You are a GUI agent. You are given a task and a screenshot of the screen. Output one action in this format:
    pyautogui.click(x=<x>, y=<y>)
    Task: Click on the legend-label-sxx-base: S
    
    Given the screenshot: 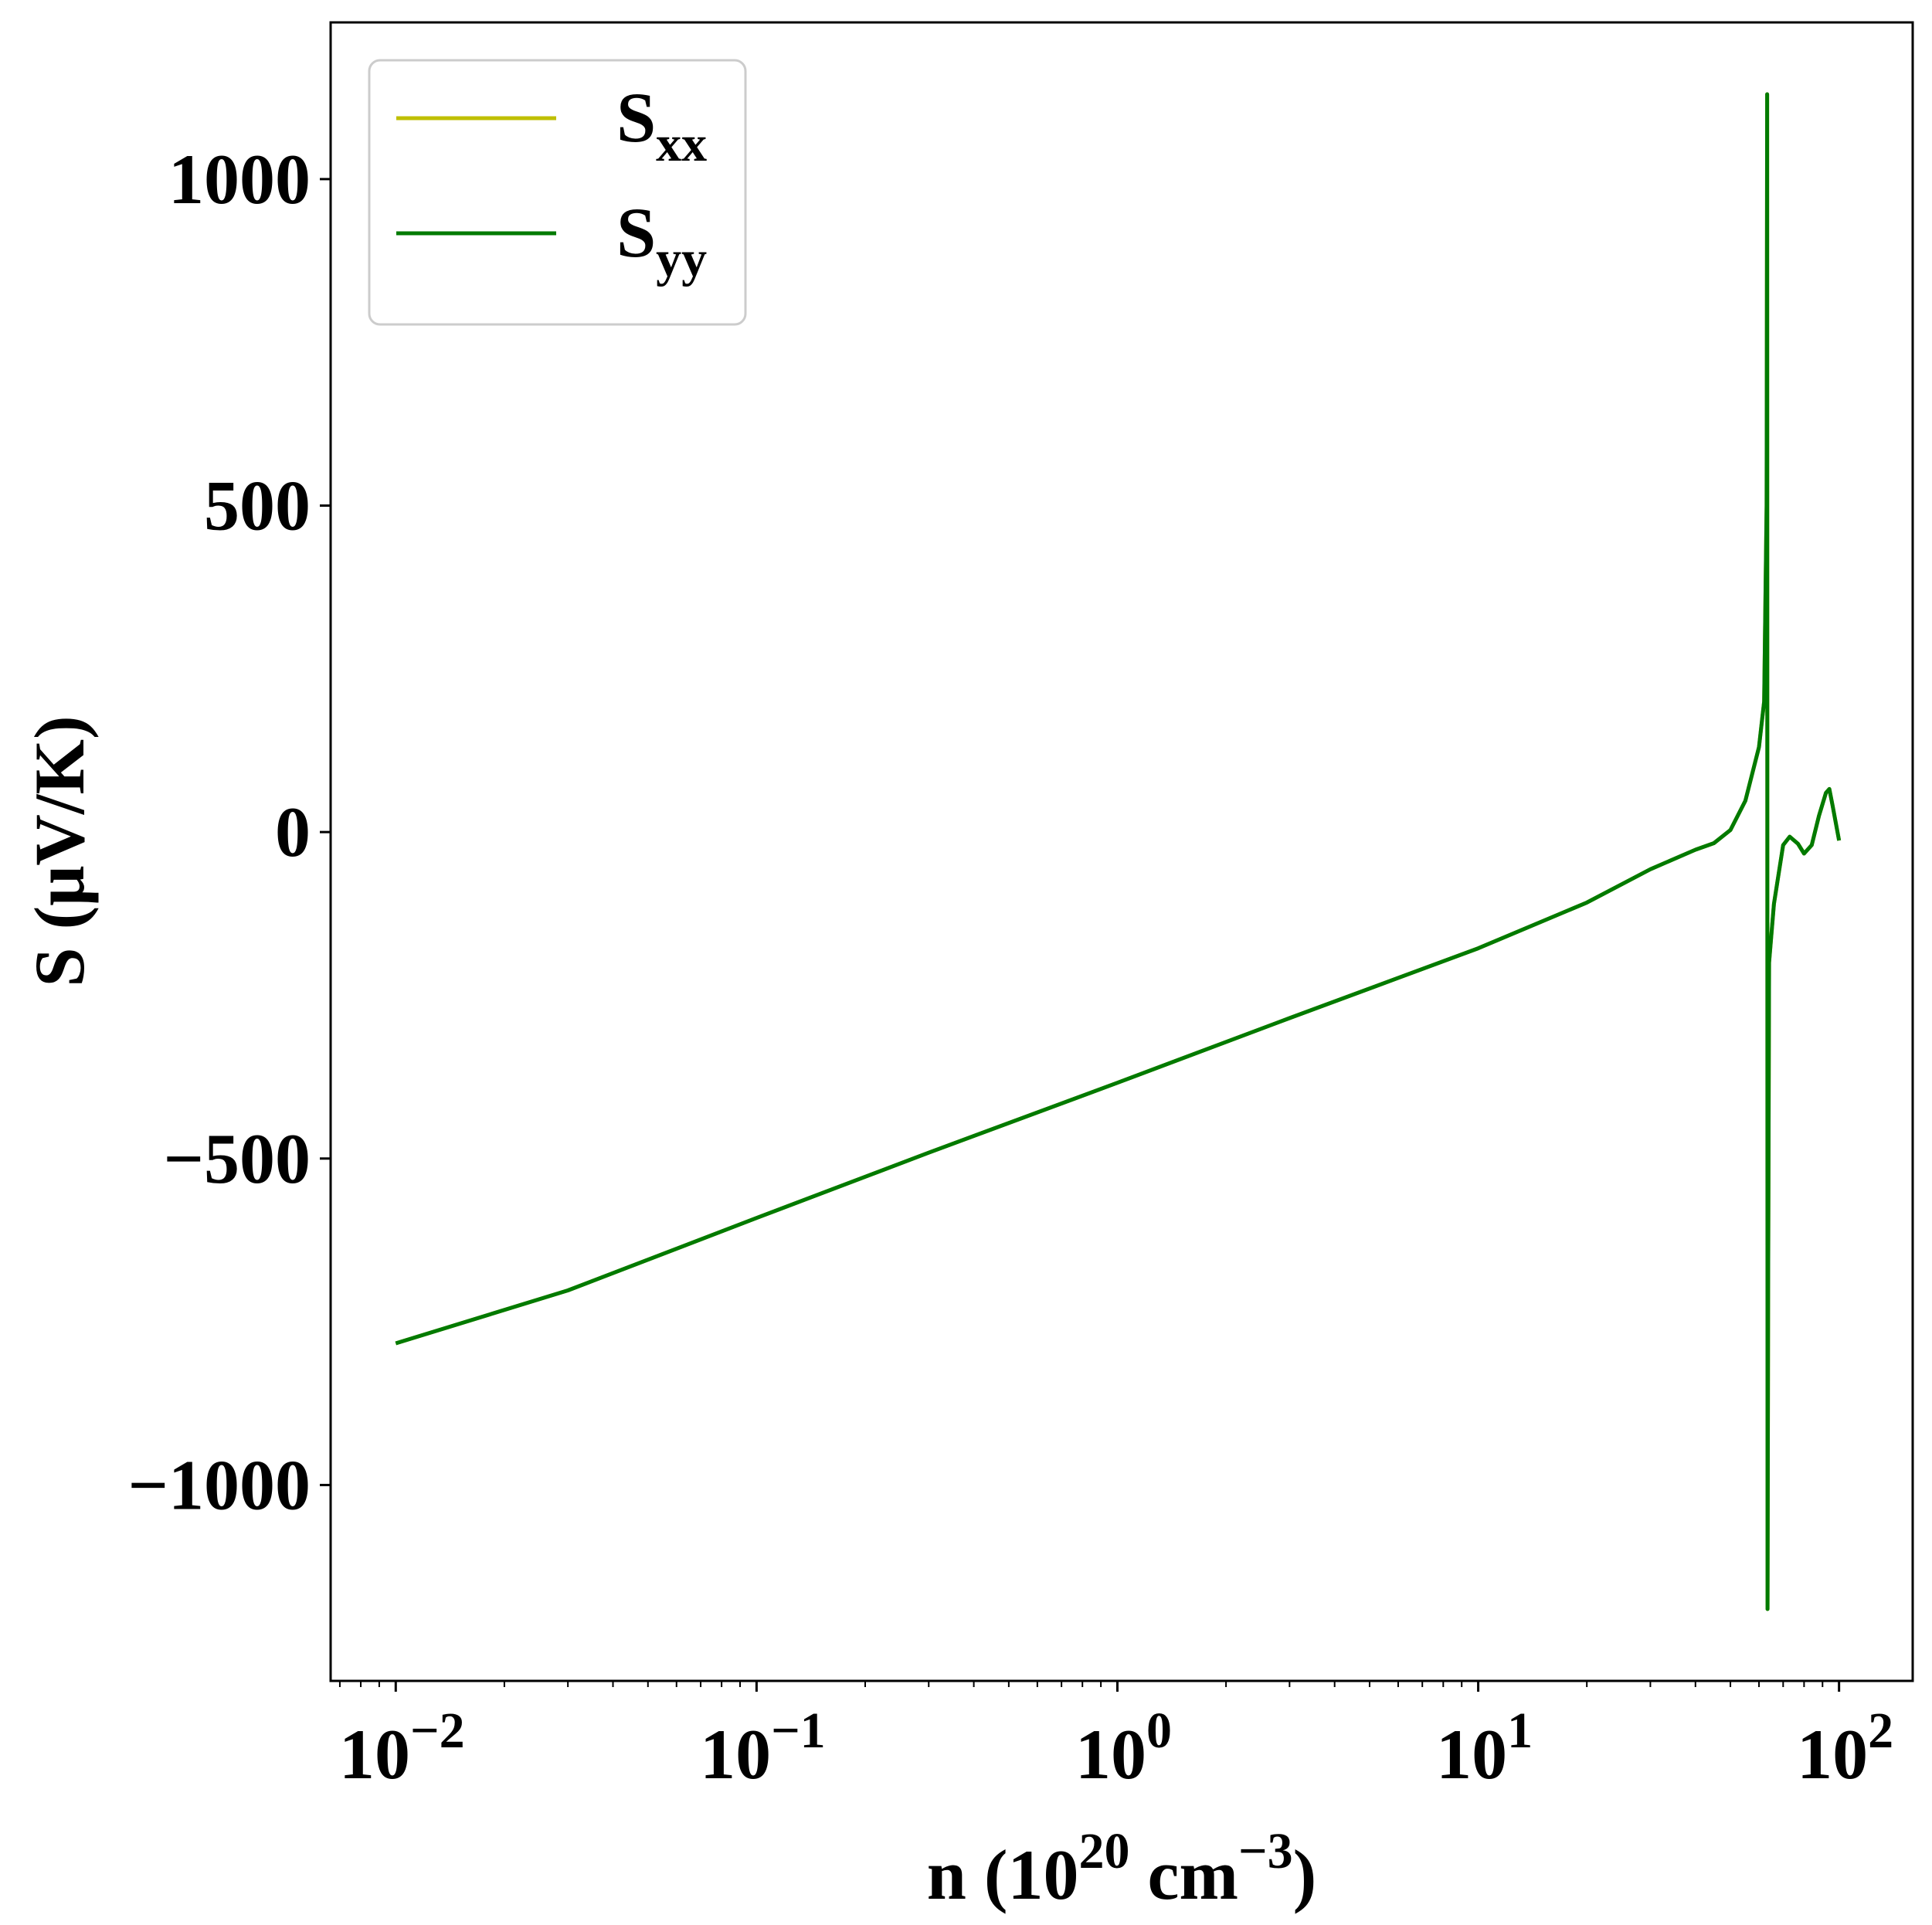 What is the action you would take?
    pyautogui.click(x=636, y=117)
    